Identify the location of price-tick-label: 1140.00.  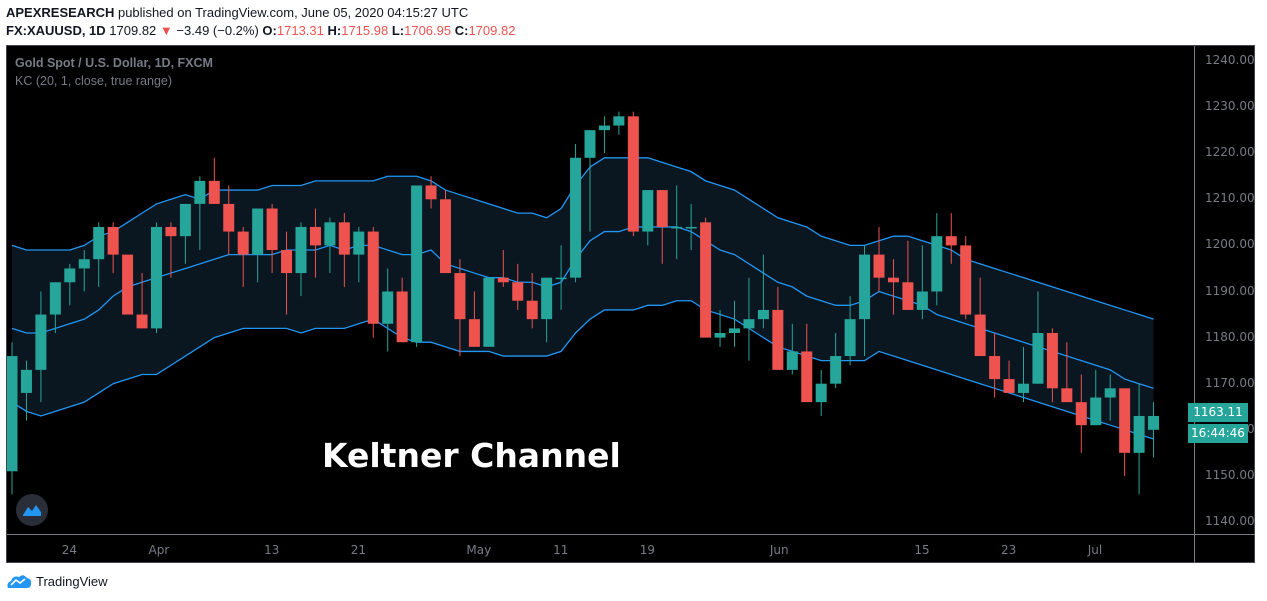
(1230, 521).